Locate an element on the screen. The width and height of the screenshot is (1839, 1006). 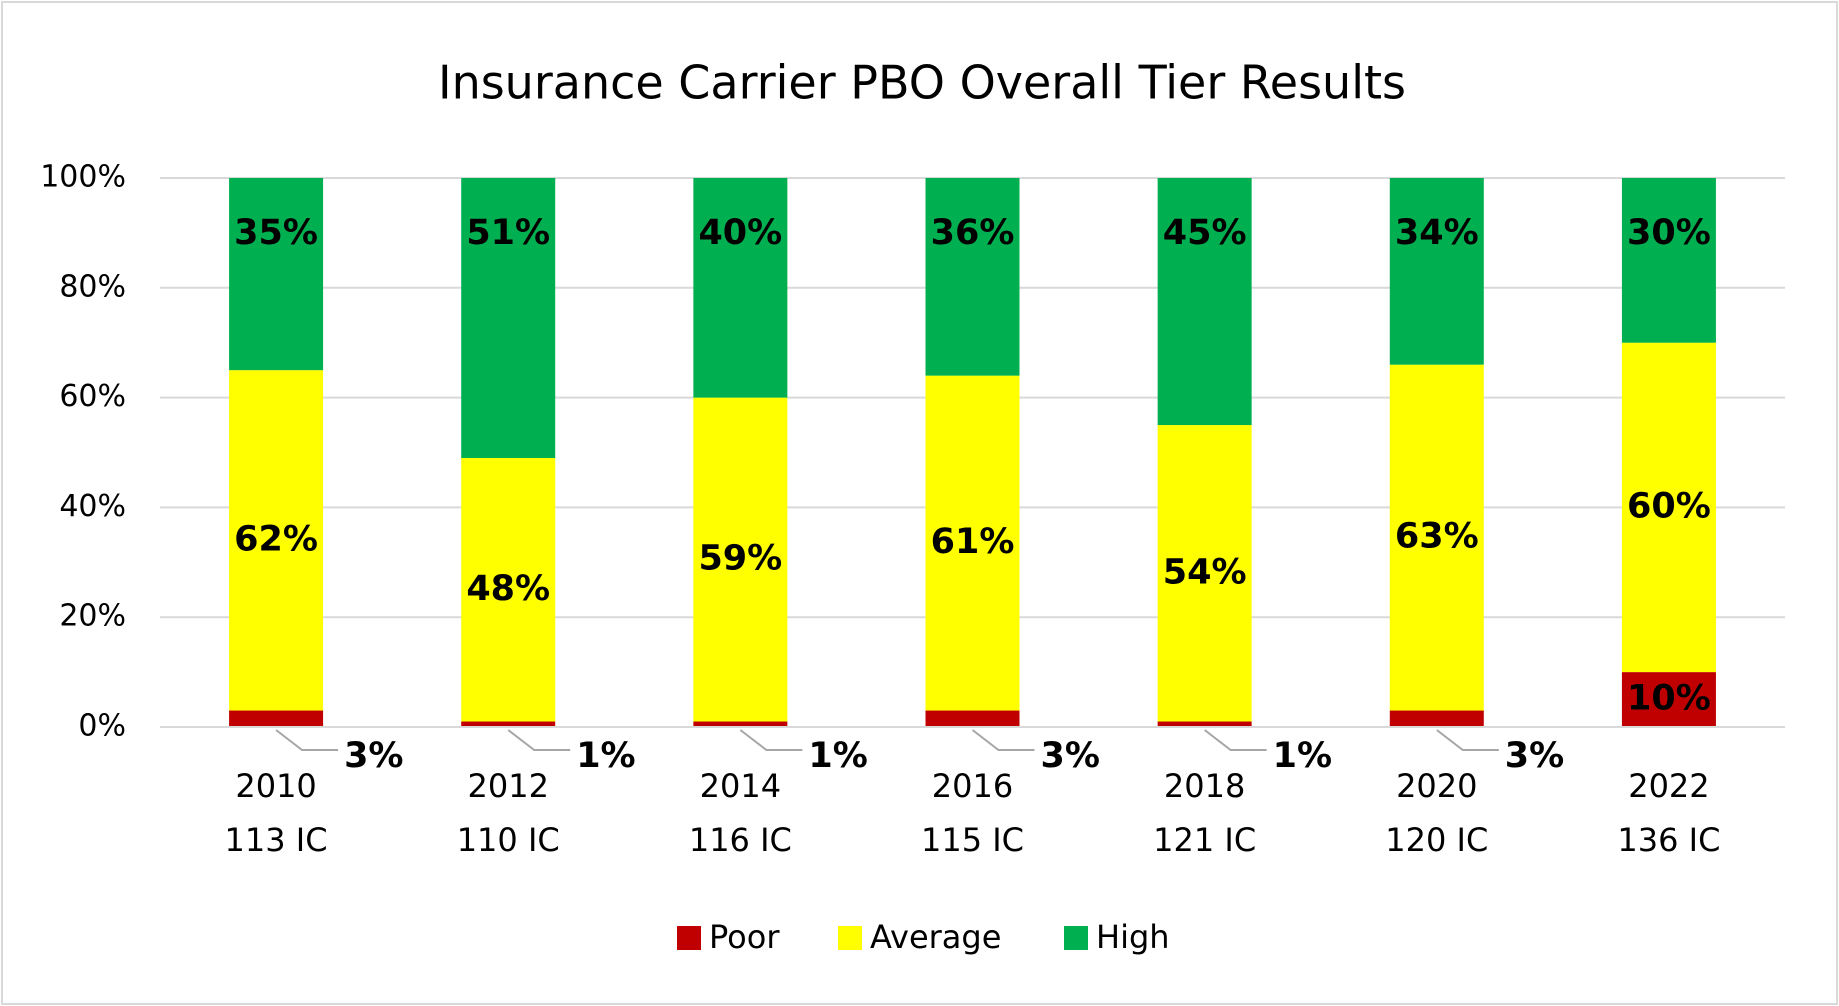
x-tick-label: 116 IC is located at coordinates (740, 840).